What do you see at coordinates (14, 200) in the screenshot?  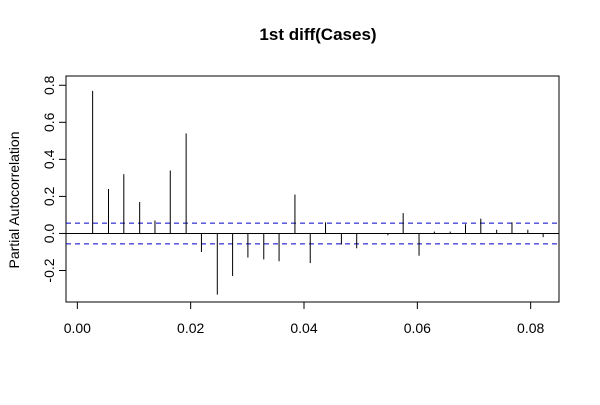 I see `y-axis-label: Partial Autocorrelation` at bounding box center [14, 200].